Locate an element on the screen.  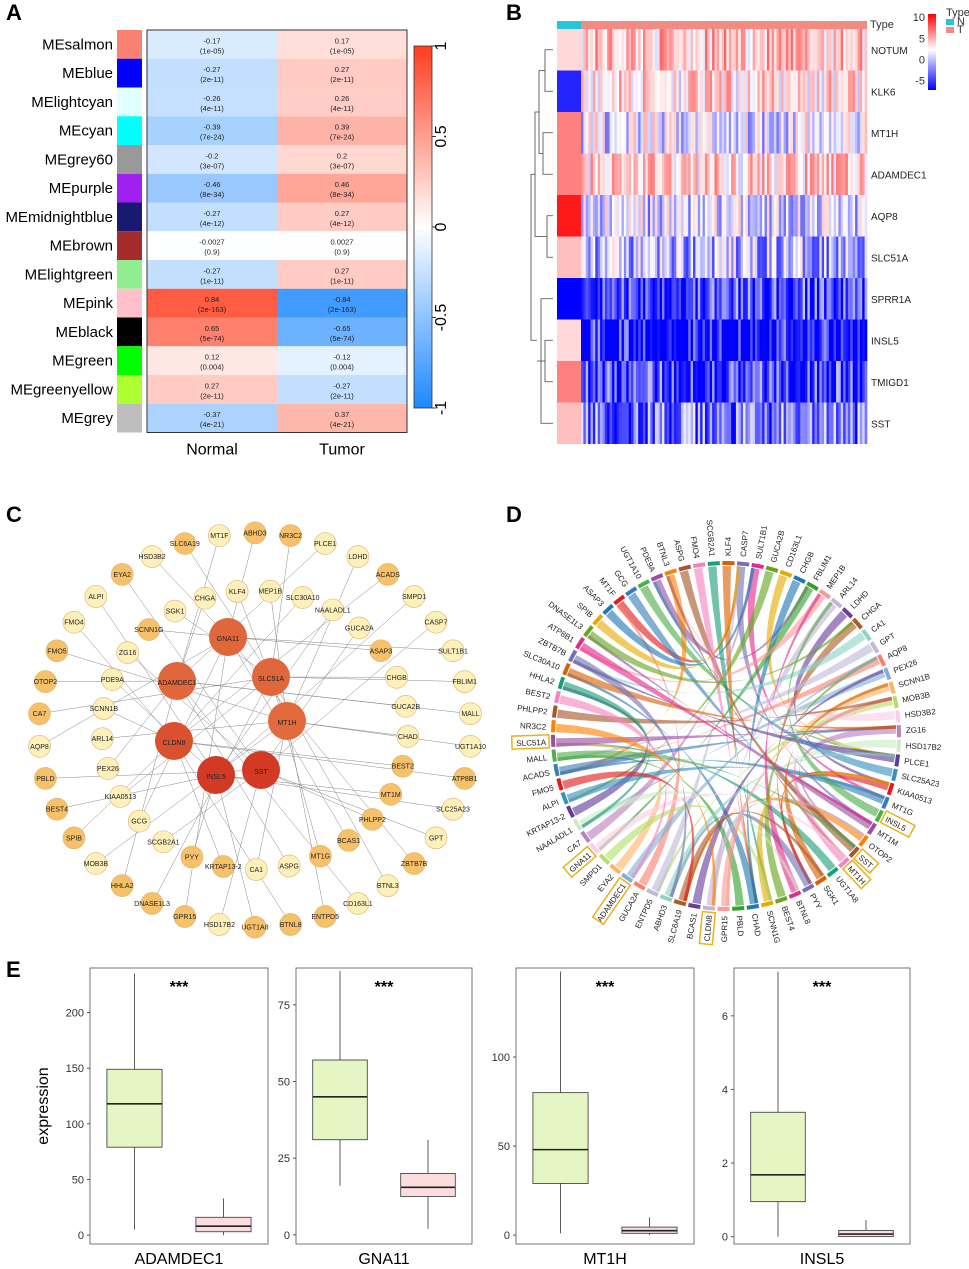
gene-label: AQP8 is located at coordinates (884, 217).